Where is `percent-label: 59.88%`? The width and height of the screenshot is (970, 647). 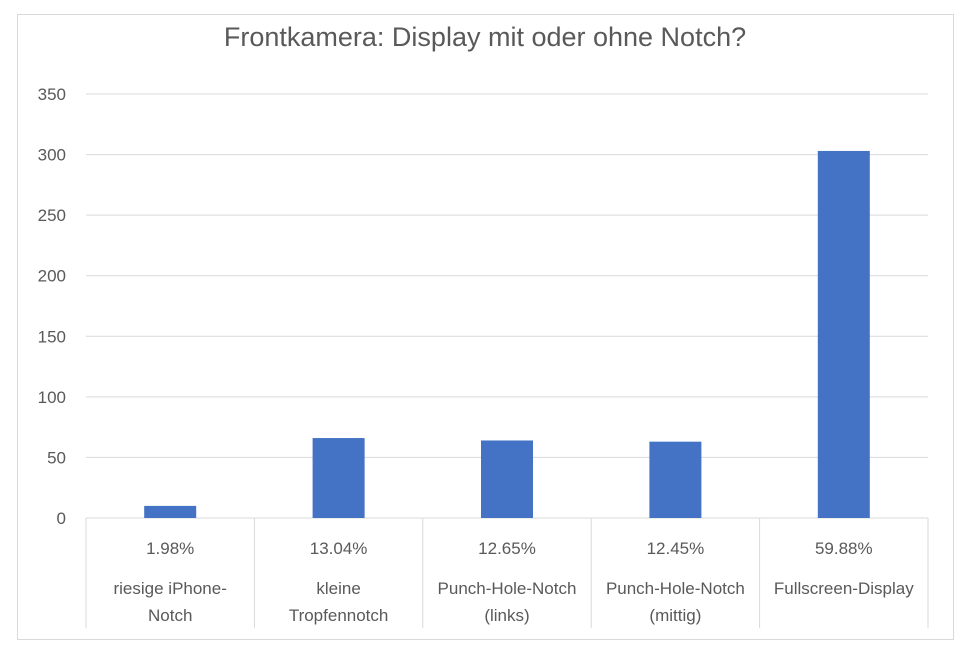 percent-label: 59.88% is located at coordinates (844, 548).